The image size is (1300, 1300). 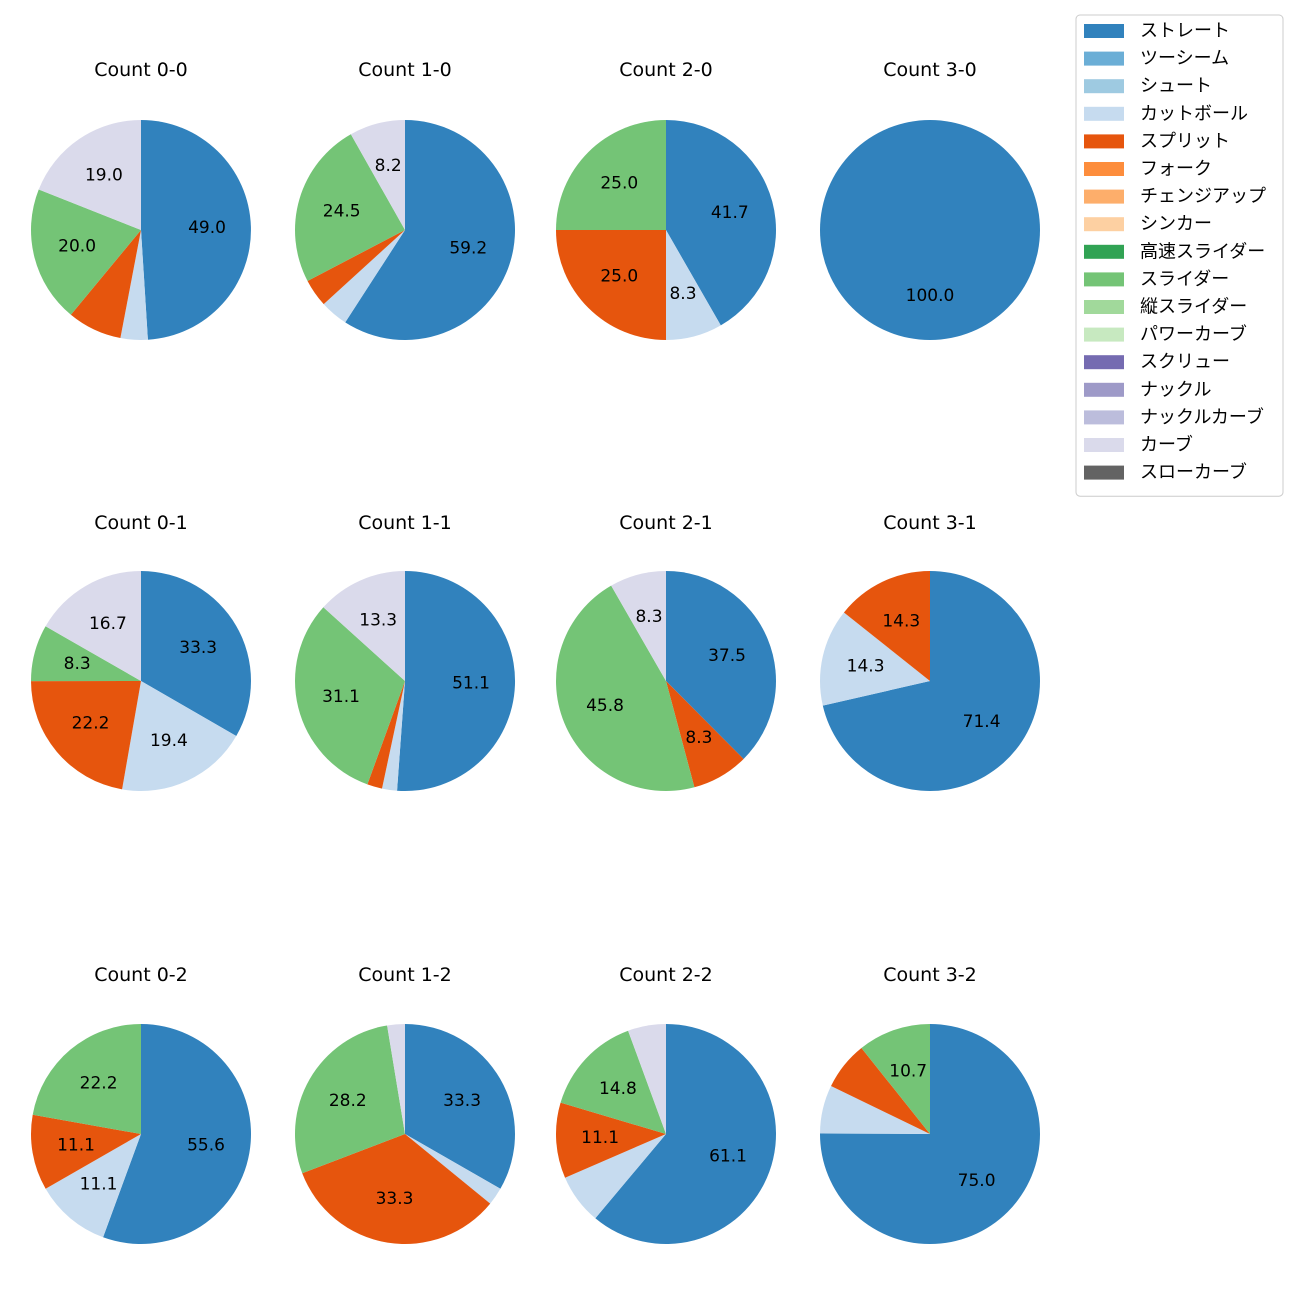 What do you see at coordinates (207, 228) in the screenshot?
I see `slice-label: 49.0` at bounding box center [207, 228].